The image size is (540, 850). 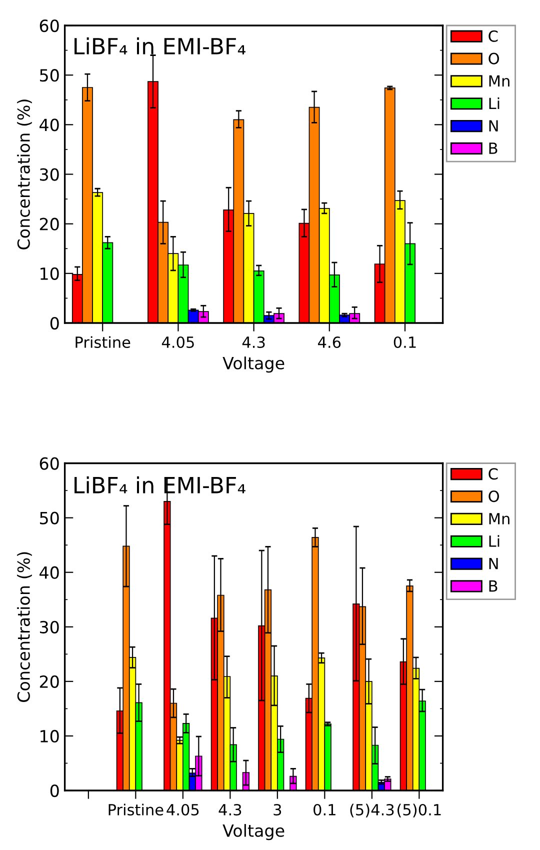 I want to click on x-tick-label: 4.6, so click(x=329, y=342).